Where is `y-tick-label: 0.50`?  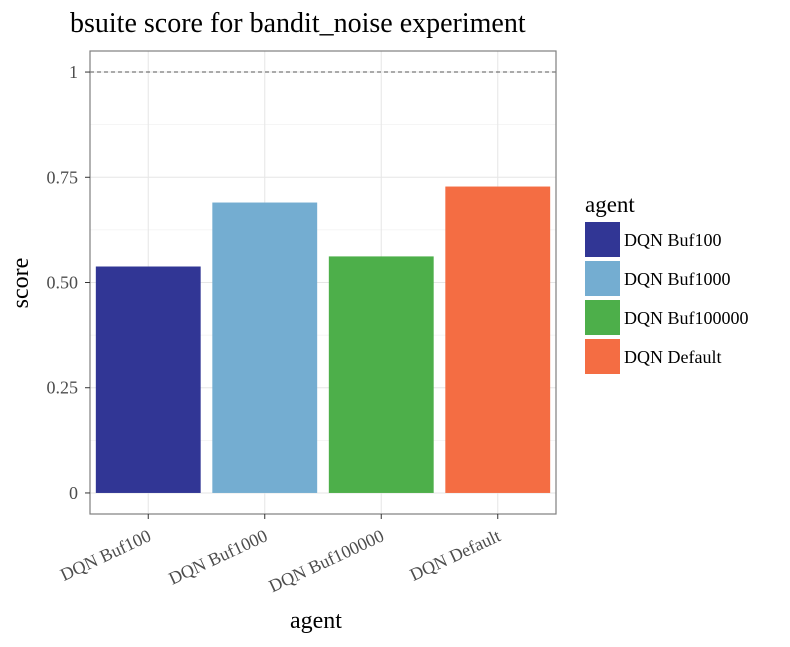 y-tick-label: 0.50 is located at coordinates (63, 283).